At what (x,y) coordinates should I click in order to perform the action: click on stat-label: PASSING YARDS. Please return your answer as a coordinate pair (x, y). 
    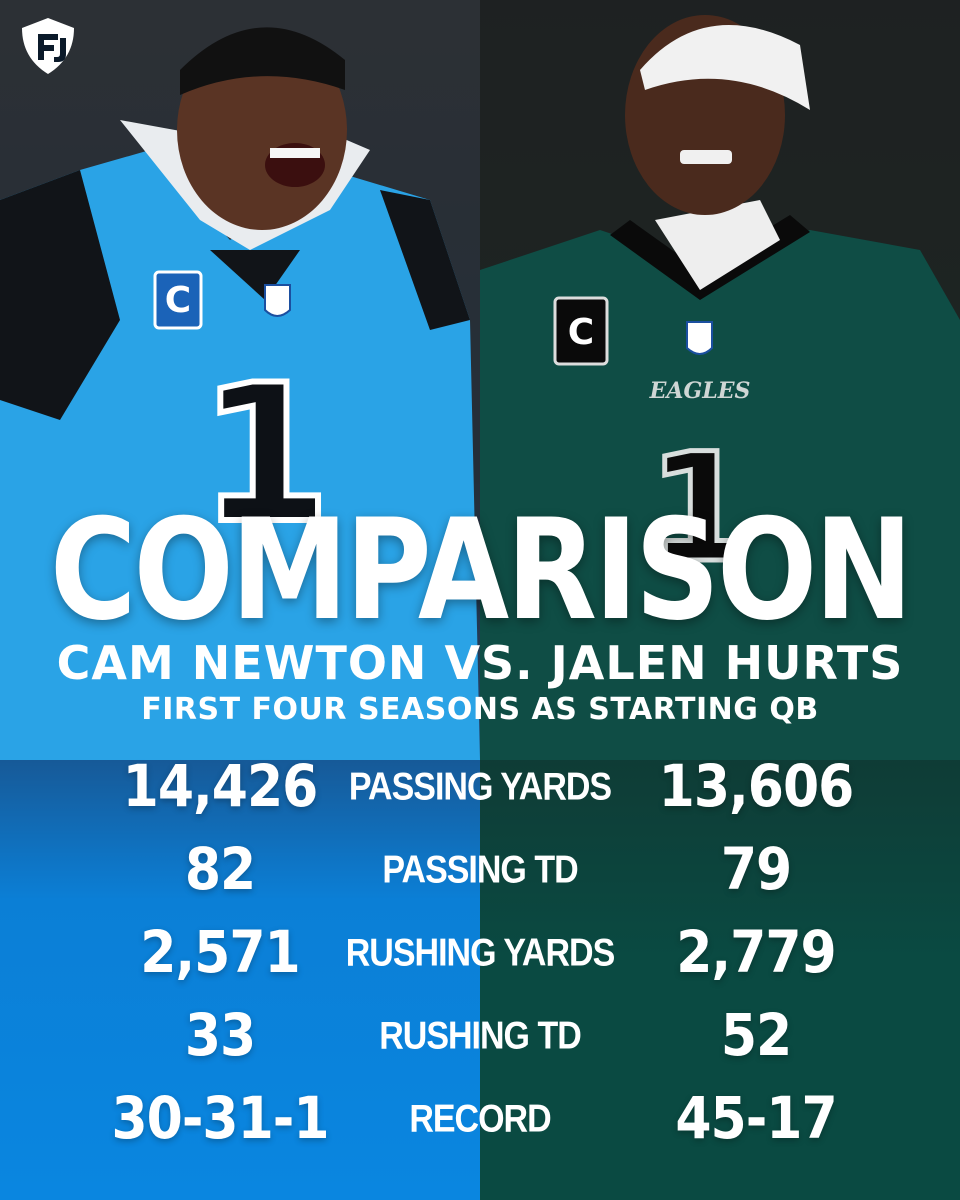
    Looking at the image, I should click on (480, 787).